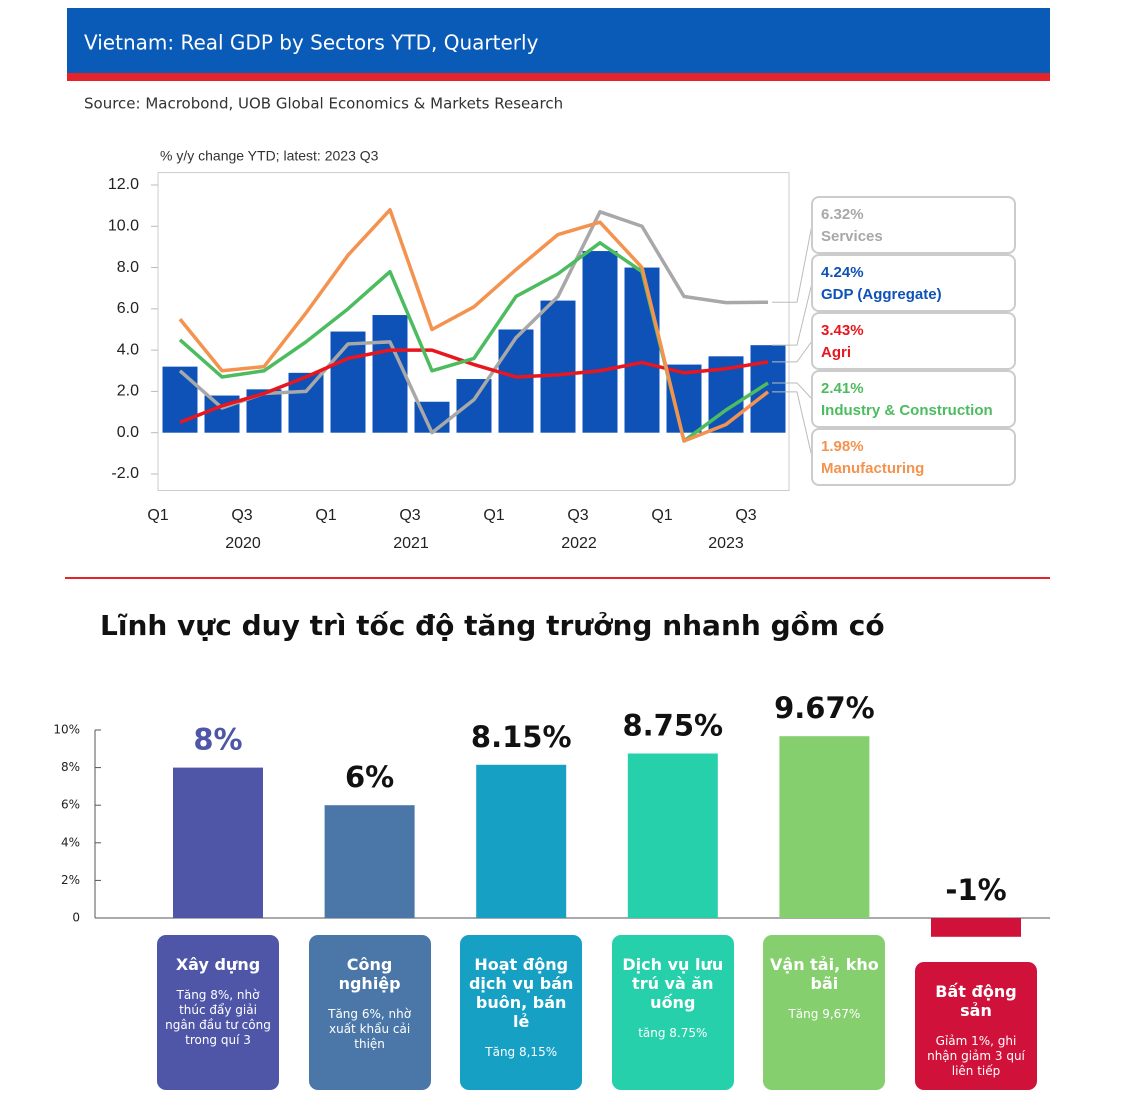 This screenshot has width=1125, height=1109. Describe the element at coordinates (836, 352) in the screenshot. I see `legend-label: Agri` at that location.